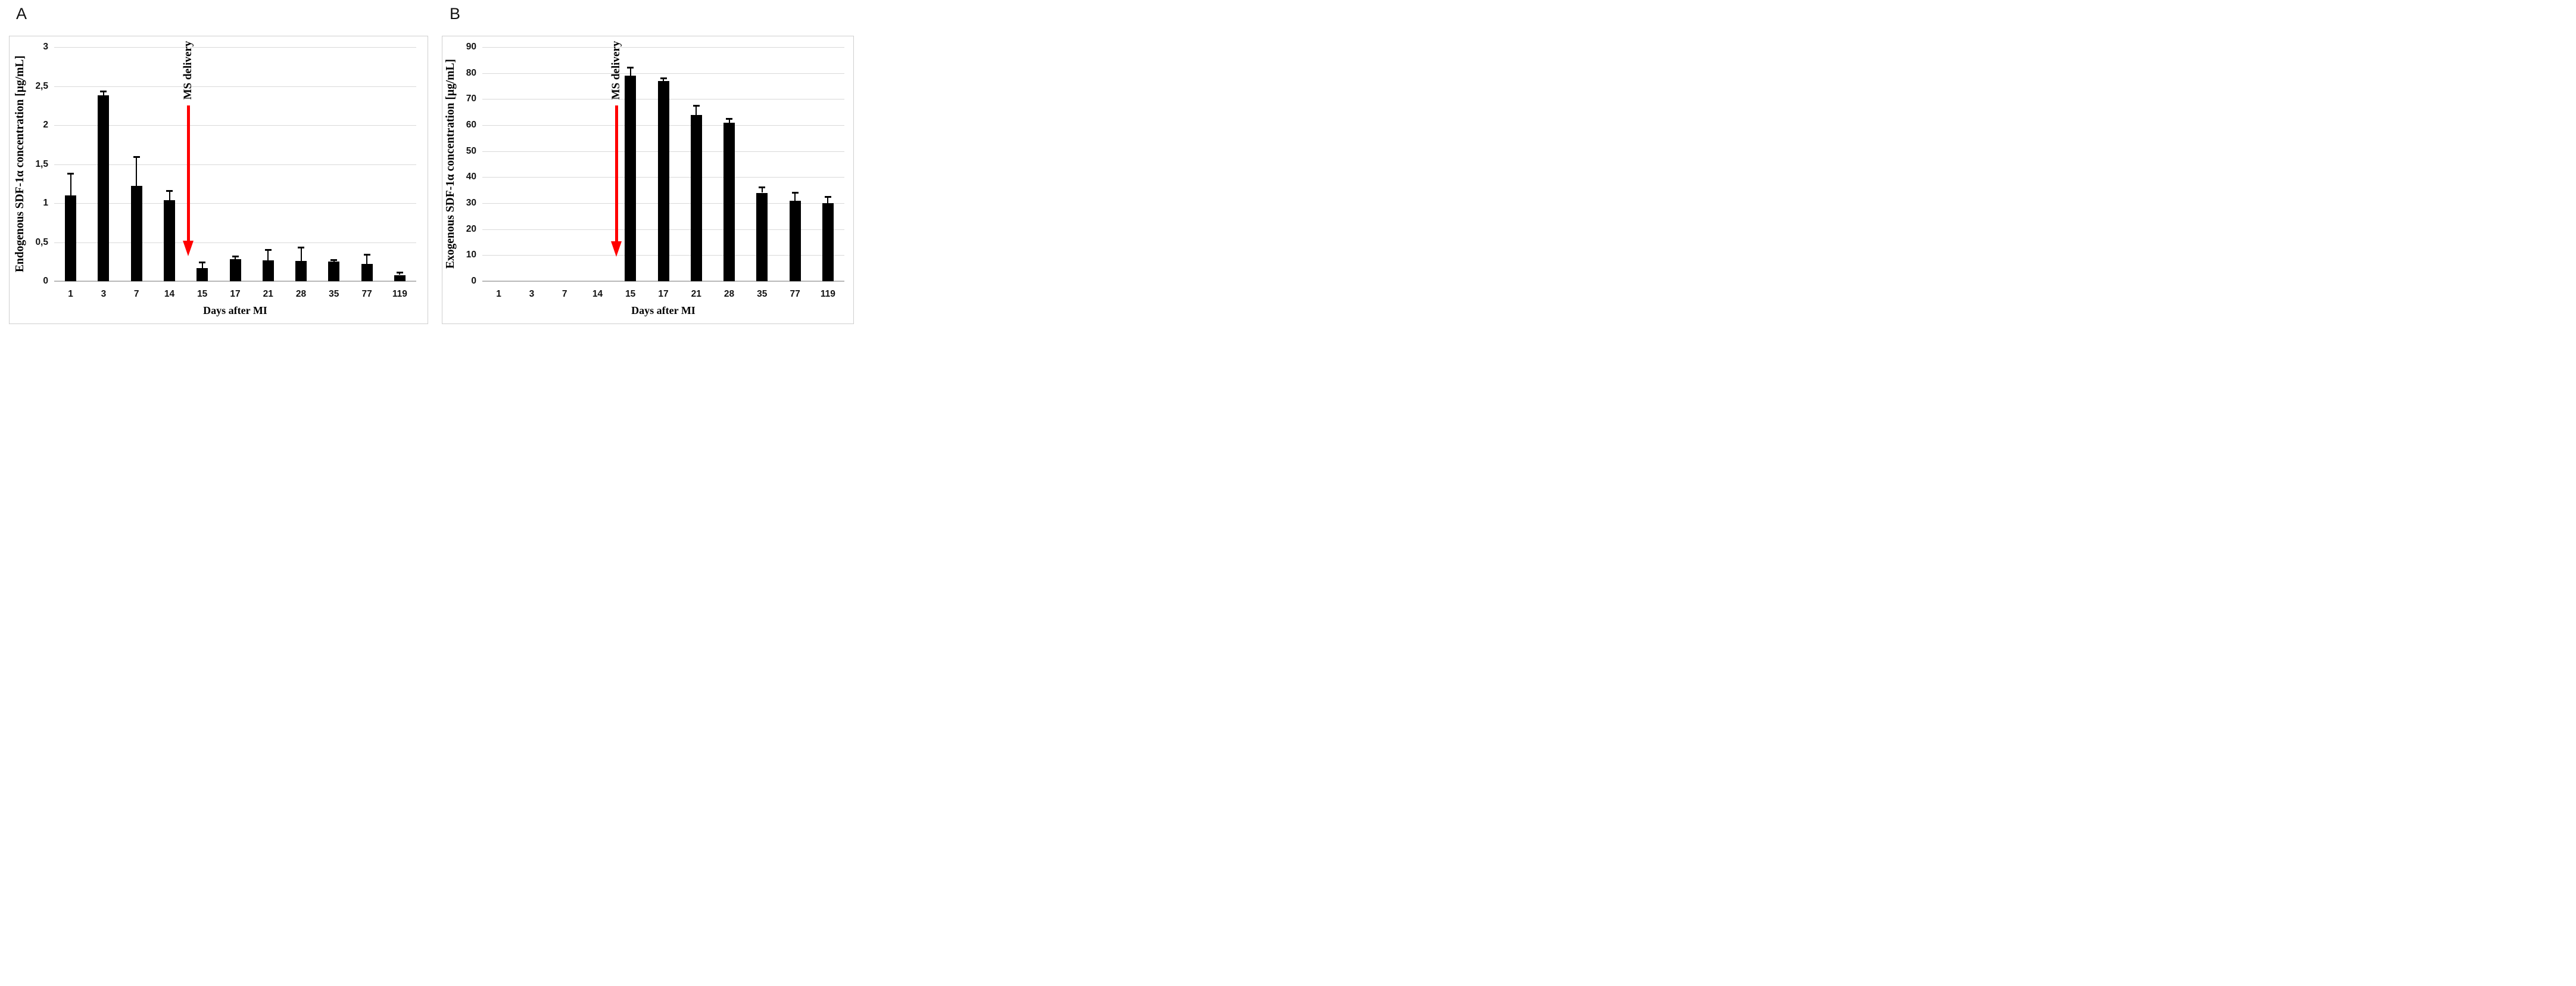 The width and height of the screenshot is (2576, 986). I want to click on y-tick-label: 40, so click(471, 177).